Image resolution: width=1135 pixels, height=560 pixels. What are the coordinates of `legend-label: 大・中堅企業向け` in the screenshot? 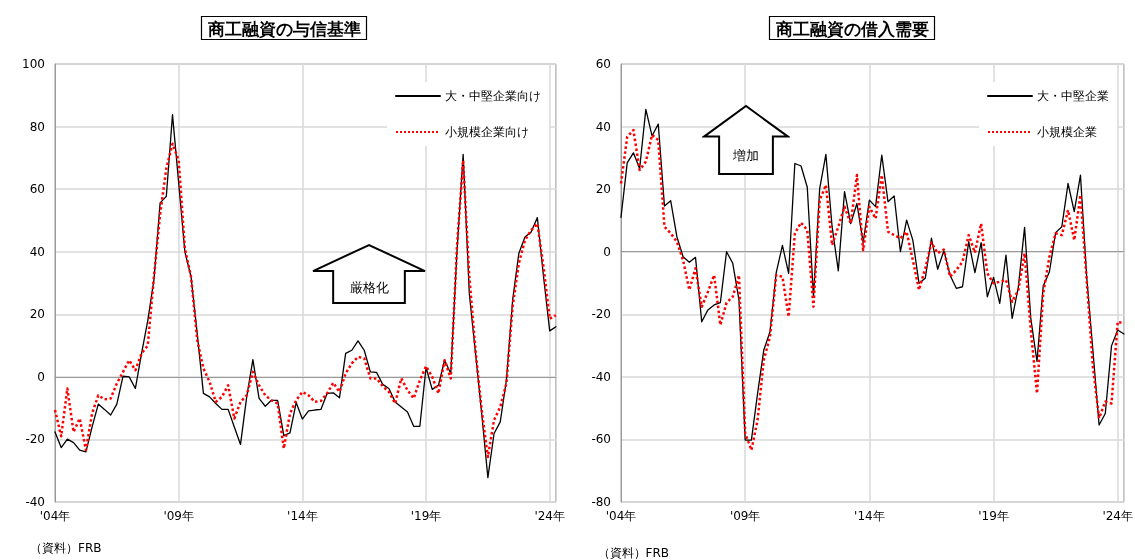 It's located at (493, 96).